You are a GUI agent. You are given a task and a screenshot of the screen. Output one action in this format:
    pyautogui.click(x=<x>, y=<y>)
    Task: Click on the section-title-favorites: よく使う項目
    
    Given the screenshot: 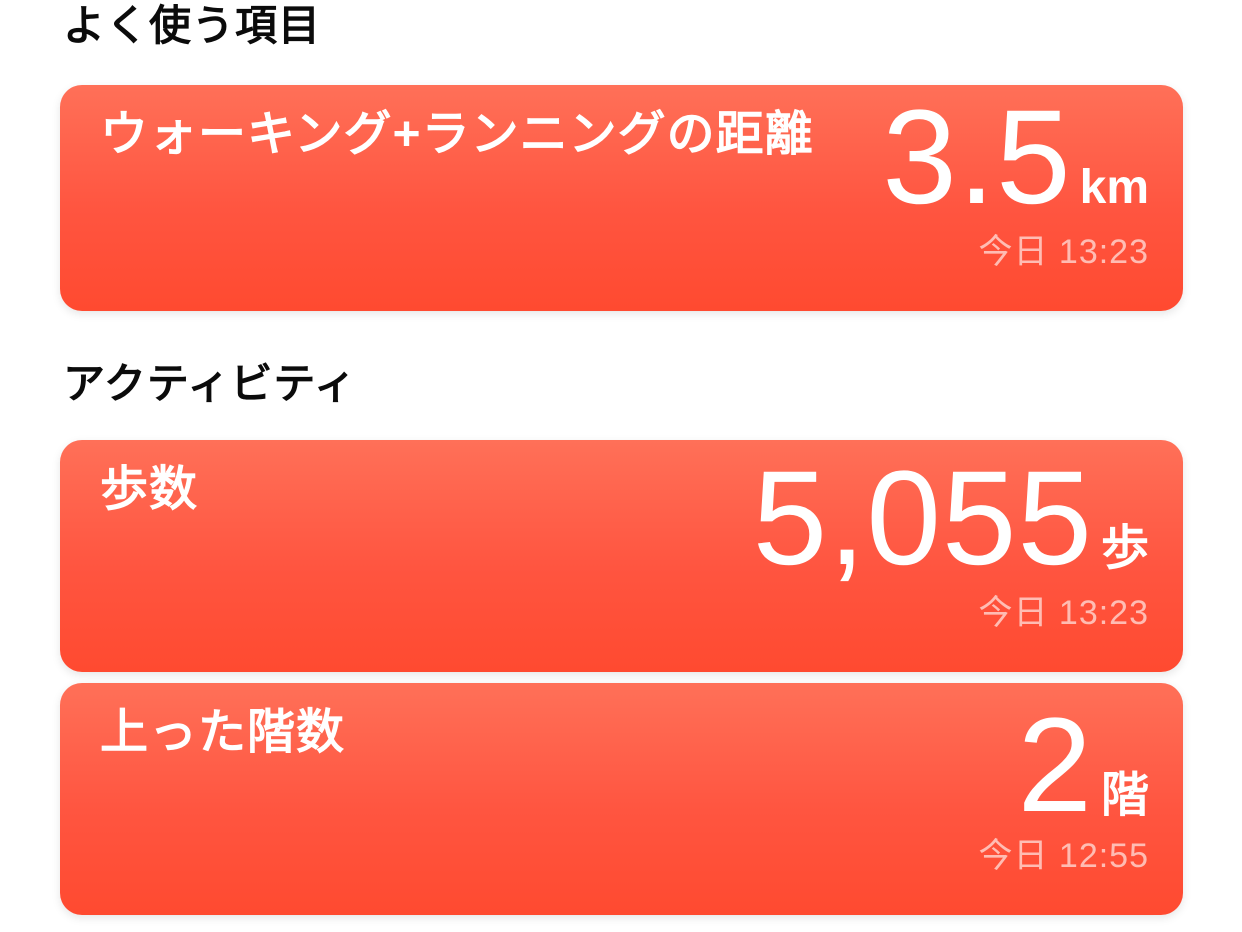 What is the action you would take?
    pyautogui.click(x=192, y=25)
    